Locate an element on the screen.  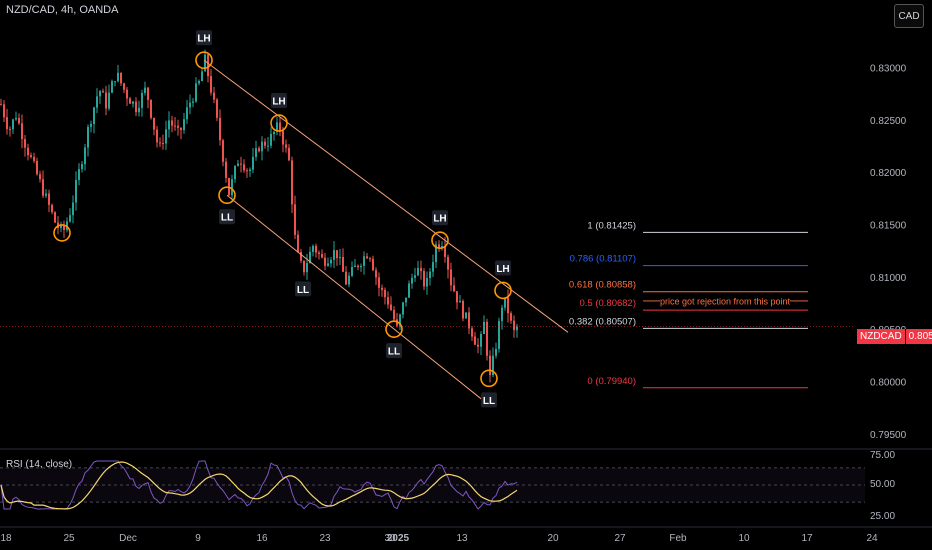
time-tick-label: 18 is located at coordinates (6, 538).